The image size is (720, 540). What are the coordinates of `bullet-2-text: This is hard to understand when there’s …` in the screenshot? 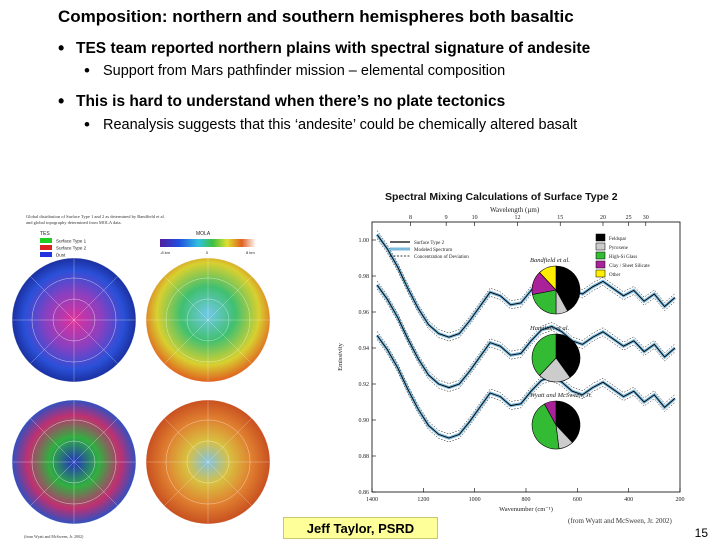 It's located at (291, 101).